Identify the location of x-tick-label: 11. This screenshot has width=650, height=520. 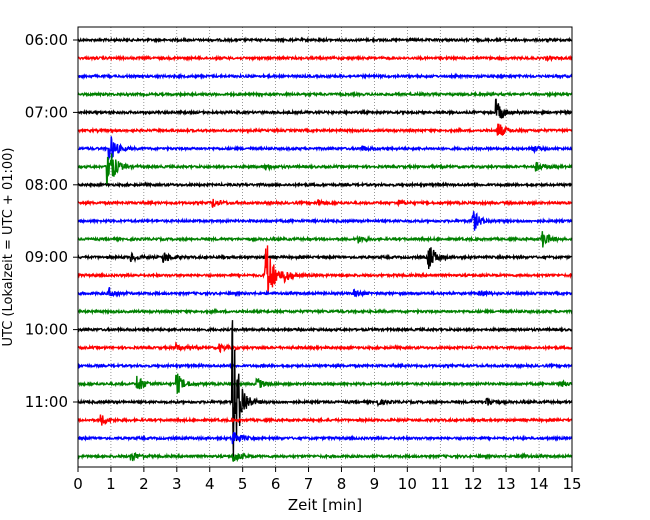
(440, 484).